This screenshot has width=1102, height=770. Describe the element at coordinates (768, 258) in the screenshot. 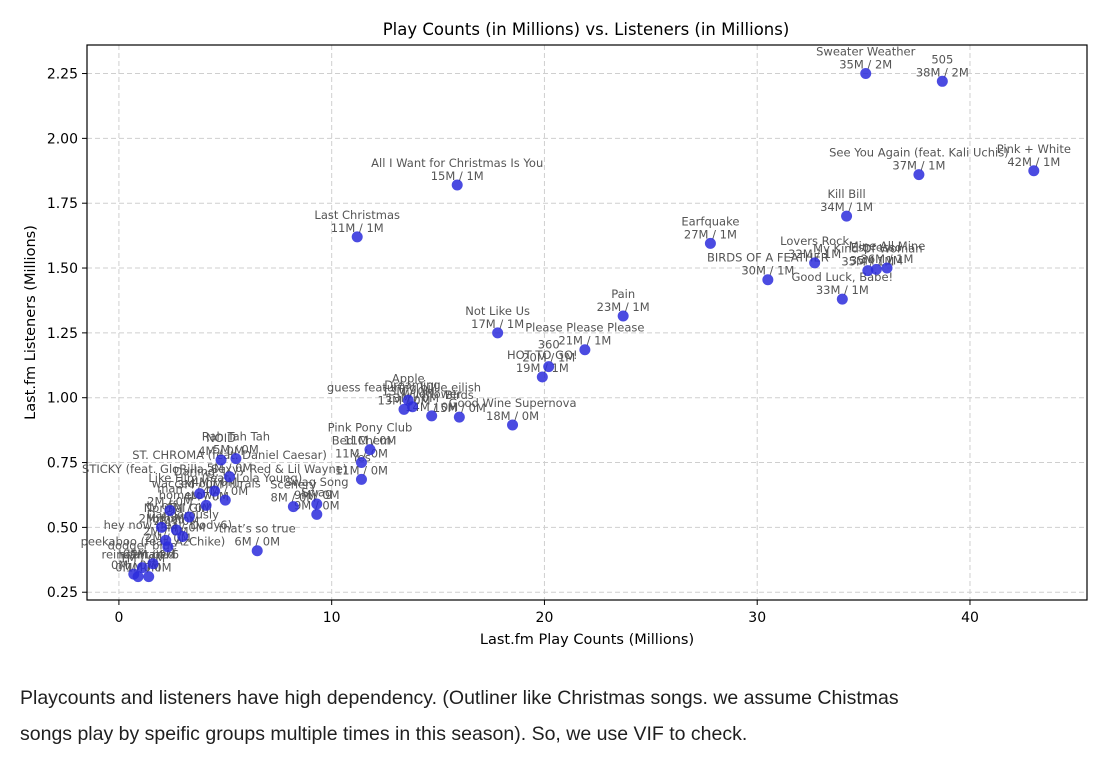

I see `point-name-label: BIRDS OF A FEATHER` at that location.